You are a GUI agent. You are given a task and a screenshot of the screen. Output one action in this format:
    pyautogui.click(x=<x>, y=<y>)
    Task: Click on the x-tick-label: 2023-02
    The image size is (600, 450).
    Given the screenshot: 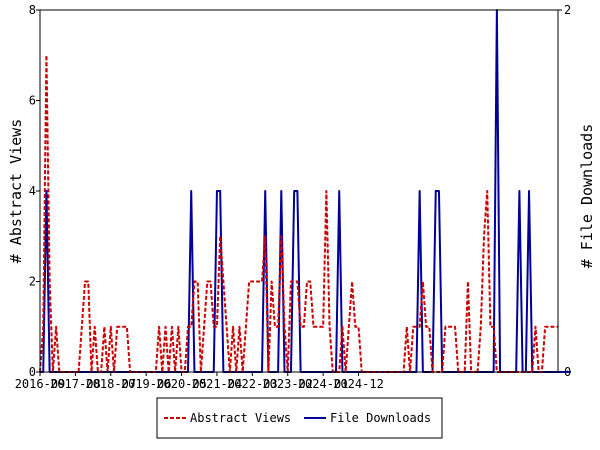 What is the action you would take?
    pyautogui.click(x=287, y=384)
    